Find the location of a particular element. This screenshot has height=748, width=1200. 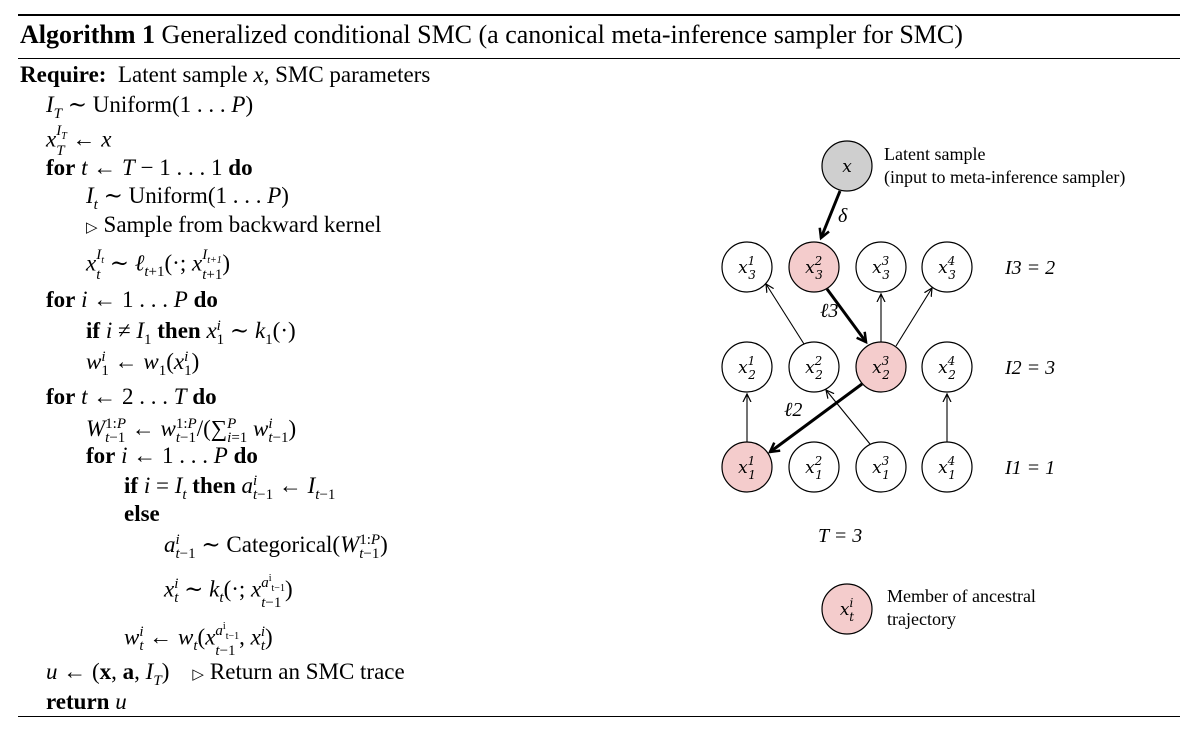

algo-line-4: It ∼ Uniform(1 . . . P) is located at coordinates (187, 198).